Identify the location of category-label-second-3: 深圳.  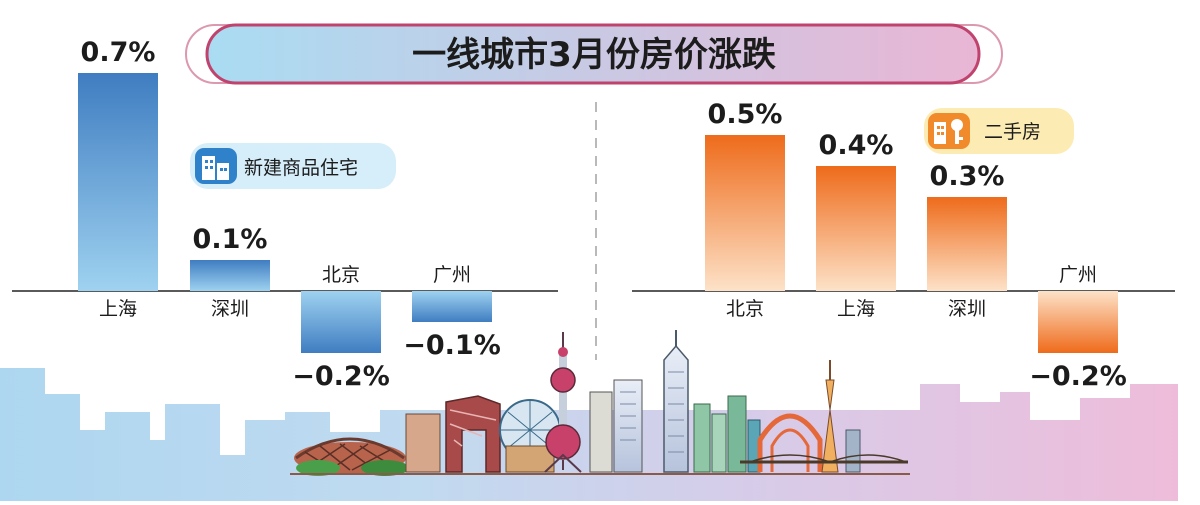
(967, 309).